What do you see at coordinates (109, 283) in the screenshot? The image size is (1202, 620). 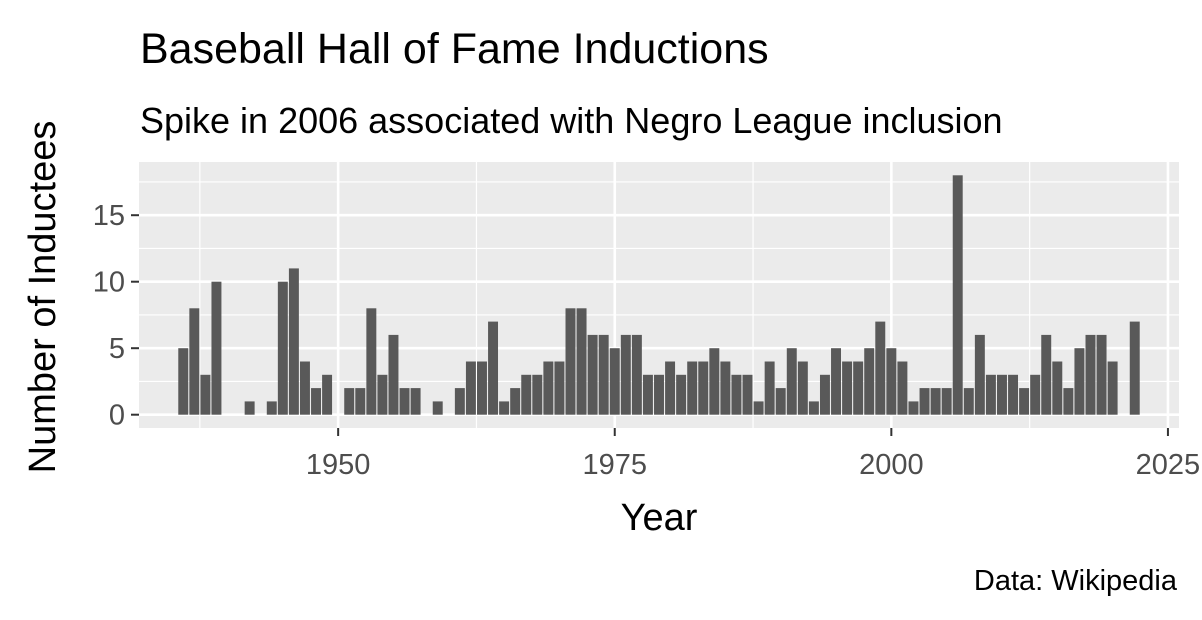 I see `y-tick-label: 10` at bounding box center [109, 283].